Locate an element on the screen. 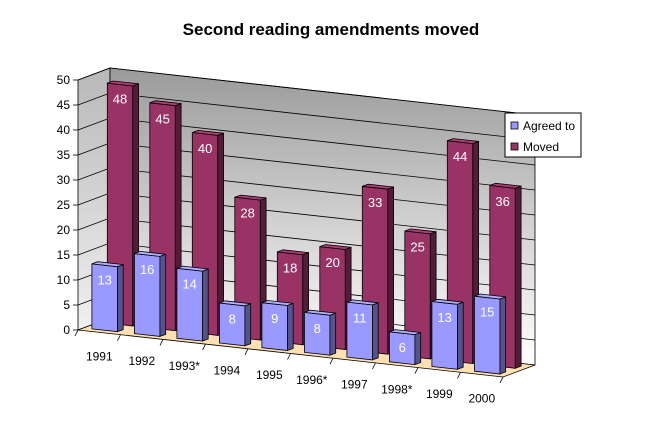 The height and width of the screenshot is (430, 662). bar-front-face is located at coordinates (274, 326).